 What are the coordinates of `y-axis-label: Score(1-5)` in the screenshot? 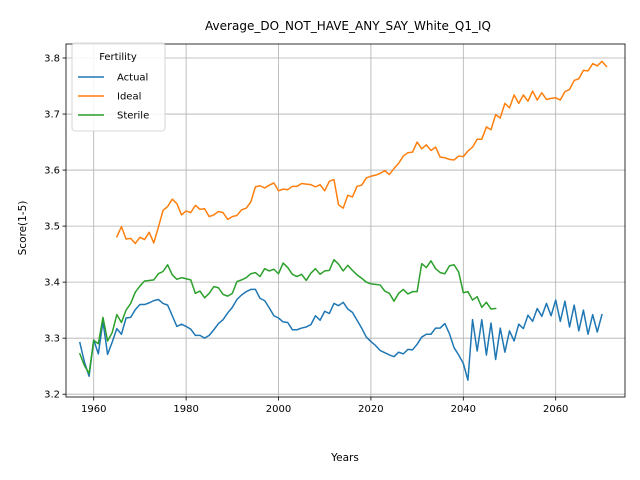 It's located at (23, 228).